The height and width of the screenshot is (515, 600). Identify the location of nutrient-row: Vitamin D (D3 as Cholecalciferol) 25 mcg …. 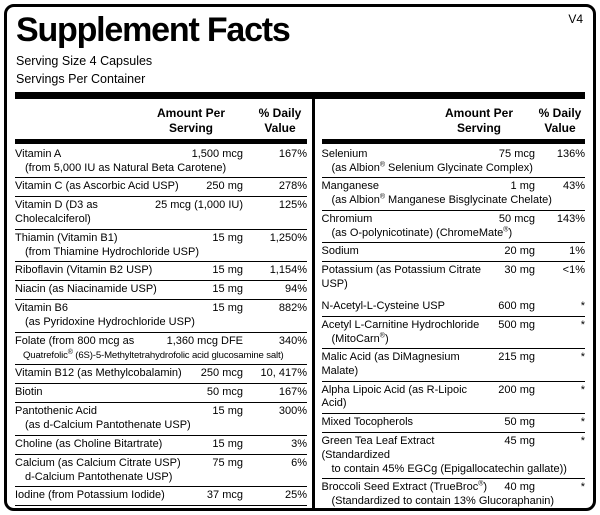
(161, 212).